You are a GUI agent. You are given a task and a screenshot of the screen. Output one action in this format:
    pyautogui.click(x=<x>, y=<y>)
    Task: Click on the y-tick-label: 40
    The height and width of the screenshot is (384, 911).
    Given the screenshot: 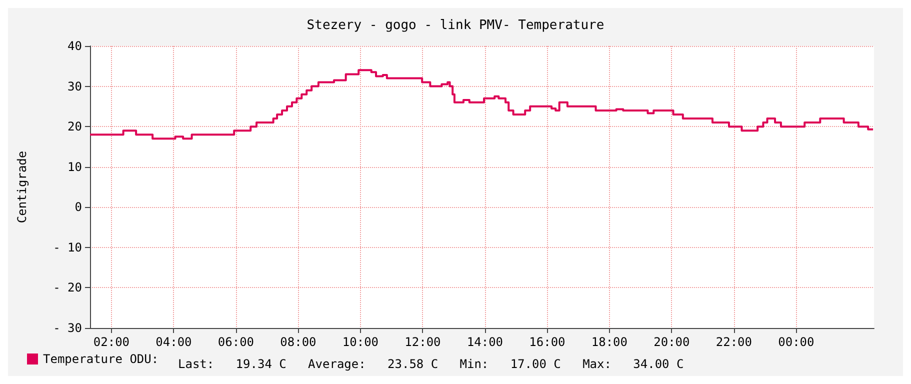 What is the action you would take?
    pyautogui.click(x=75, y=46)
    